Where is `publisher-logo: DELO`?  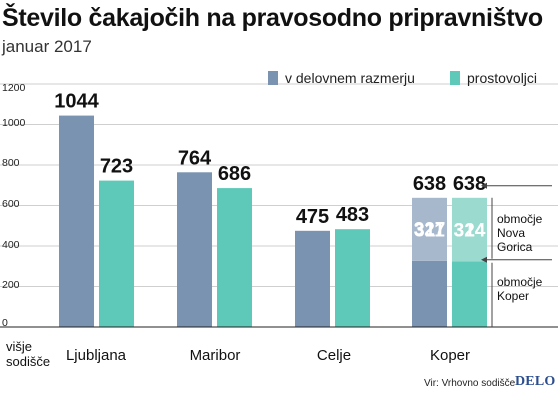 publisher-logo: DELO is located at coordinates (535, 381).